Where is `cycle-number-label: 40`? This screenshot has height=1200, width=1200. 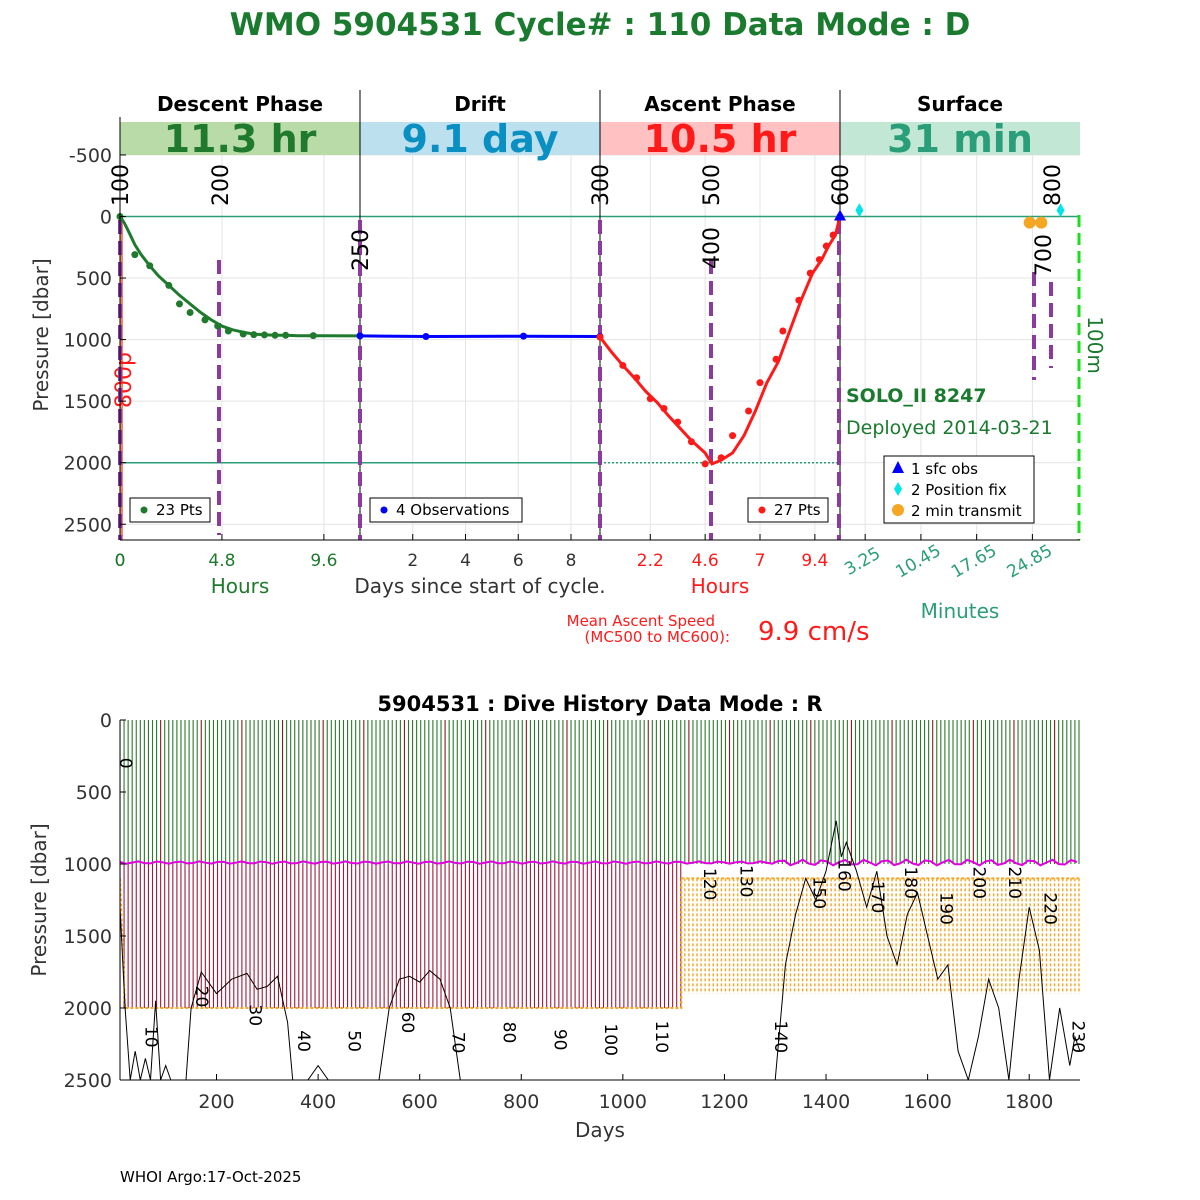 cycle-number-label: 40 is located at coordinates (303, 1041).